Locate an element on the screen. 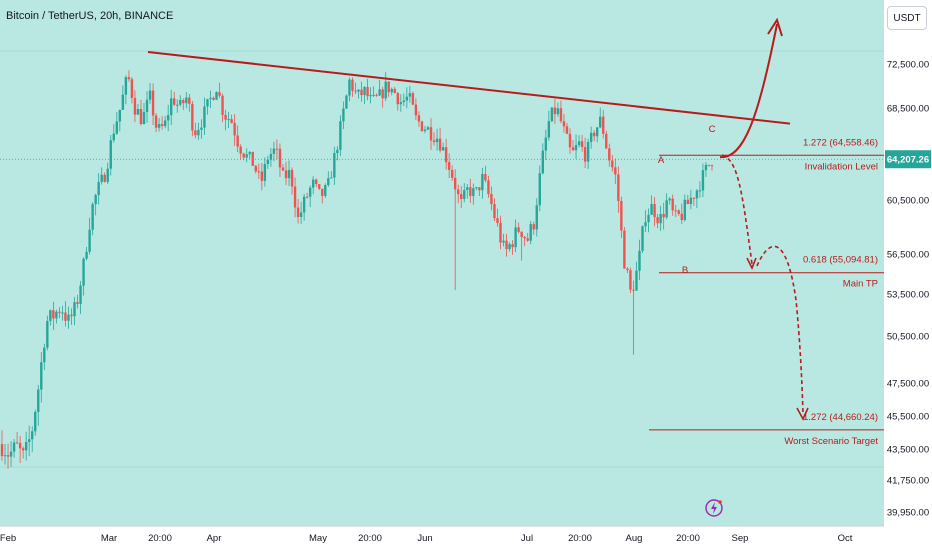 Image resolution: width=932 pixels, height=550 pixels. x-tick-label: Feb is located at coordinates (8, 538).